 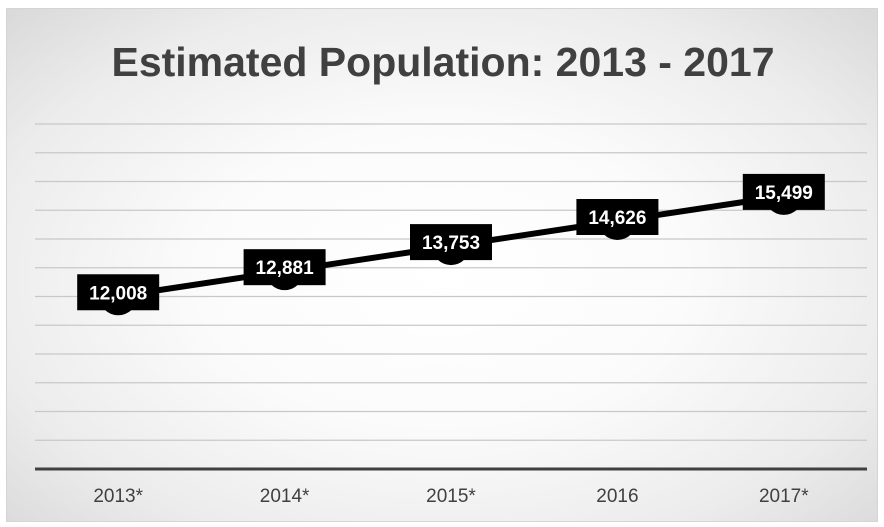 I want to click on data-label: 12,008, so click(x=118, y=293).